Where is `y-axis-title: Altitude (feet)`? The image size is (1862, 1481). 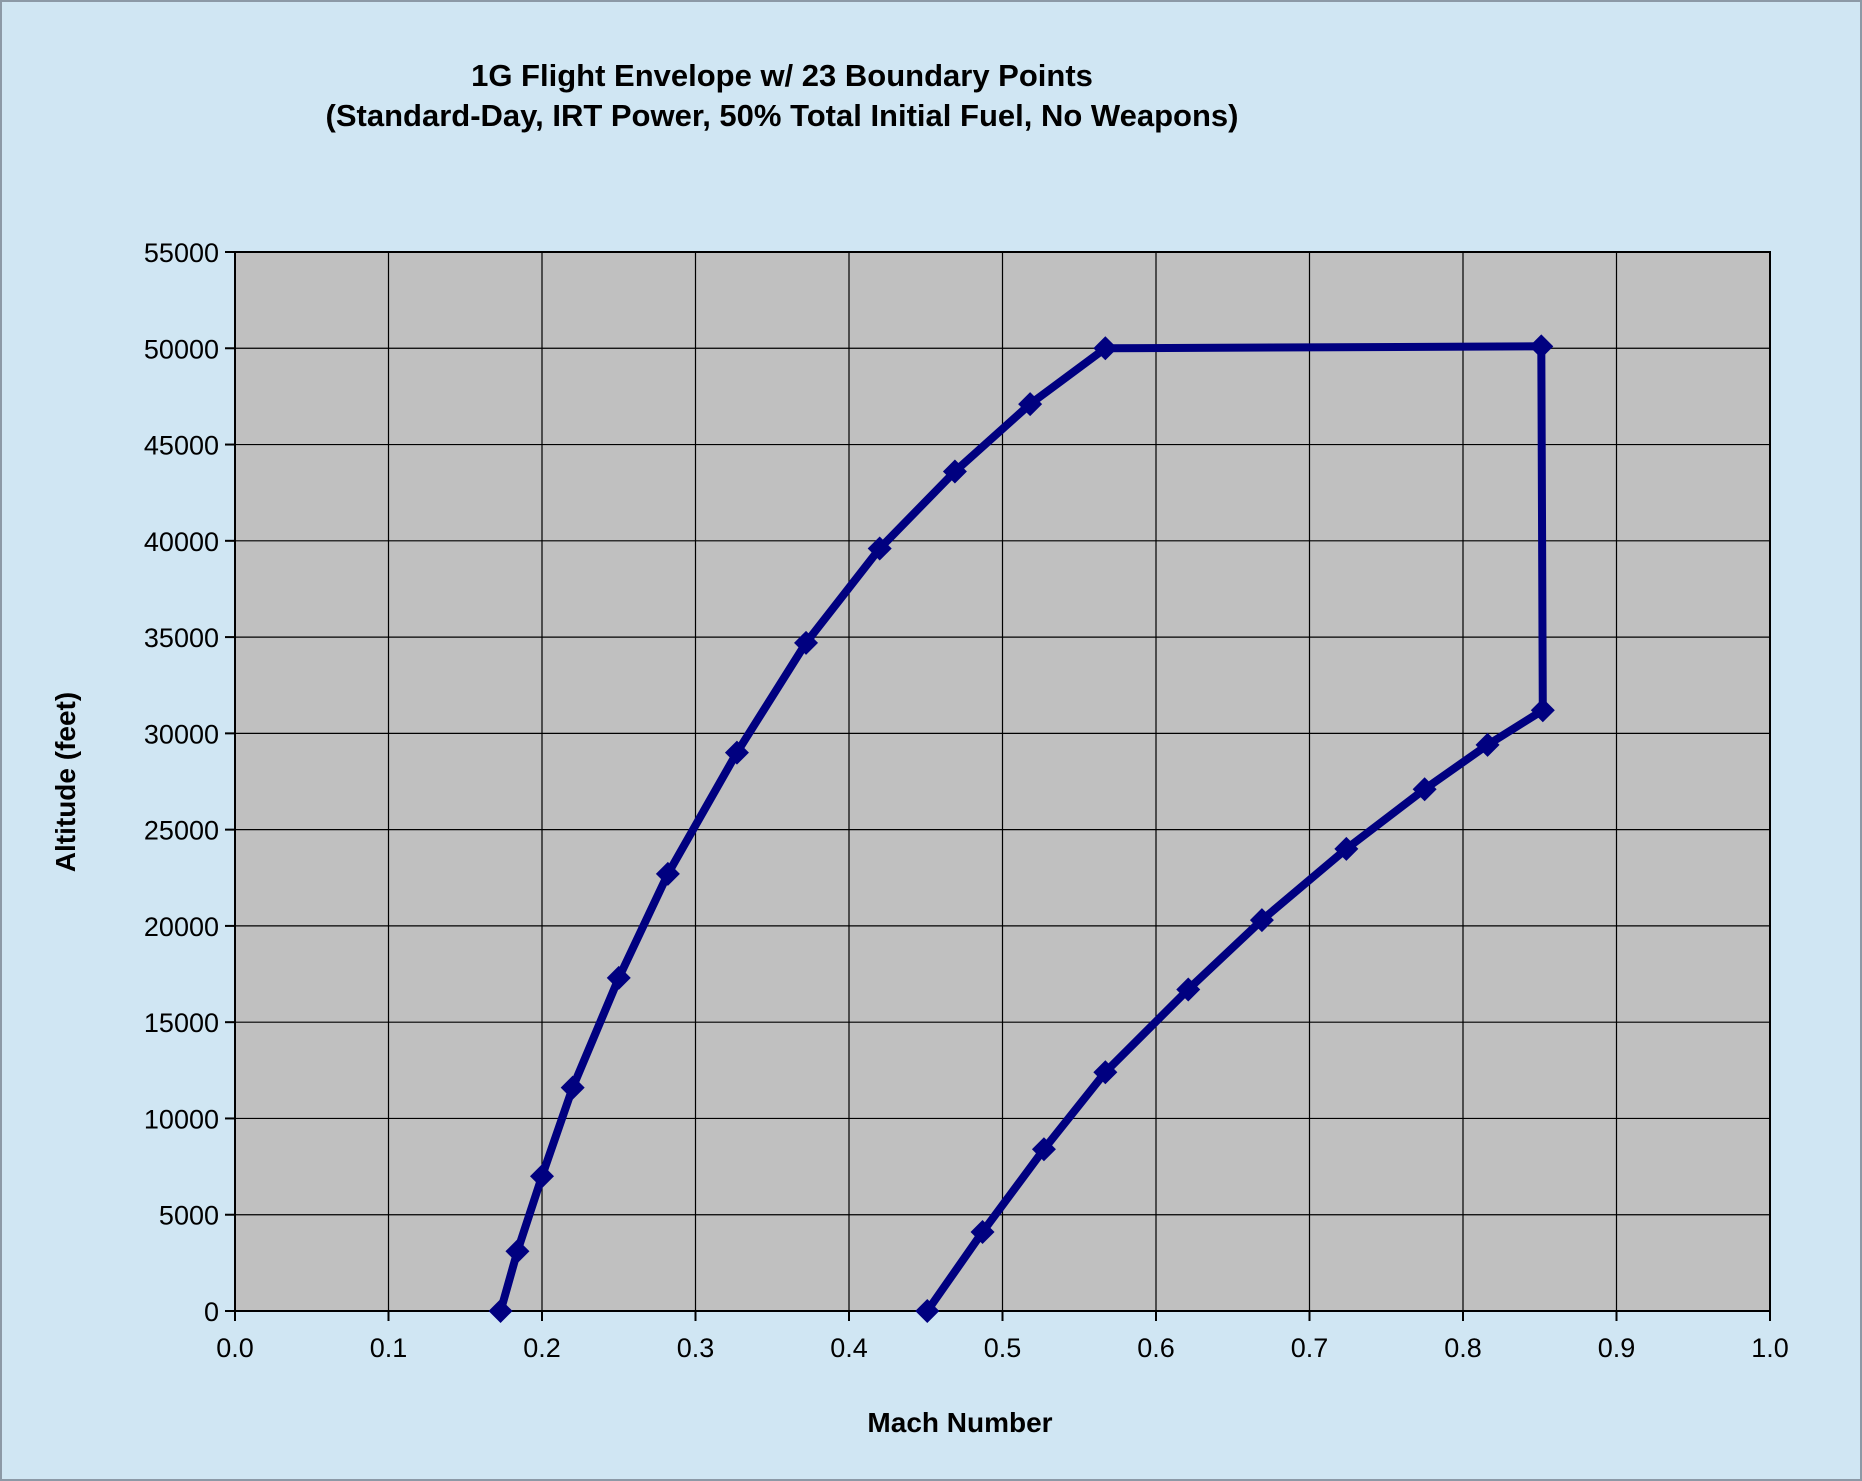 y-axis-title: Altitude (feet) is located at coordinates (65, 782).